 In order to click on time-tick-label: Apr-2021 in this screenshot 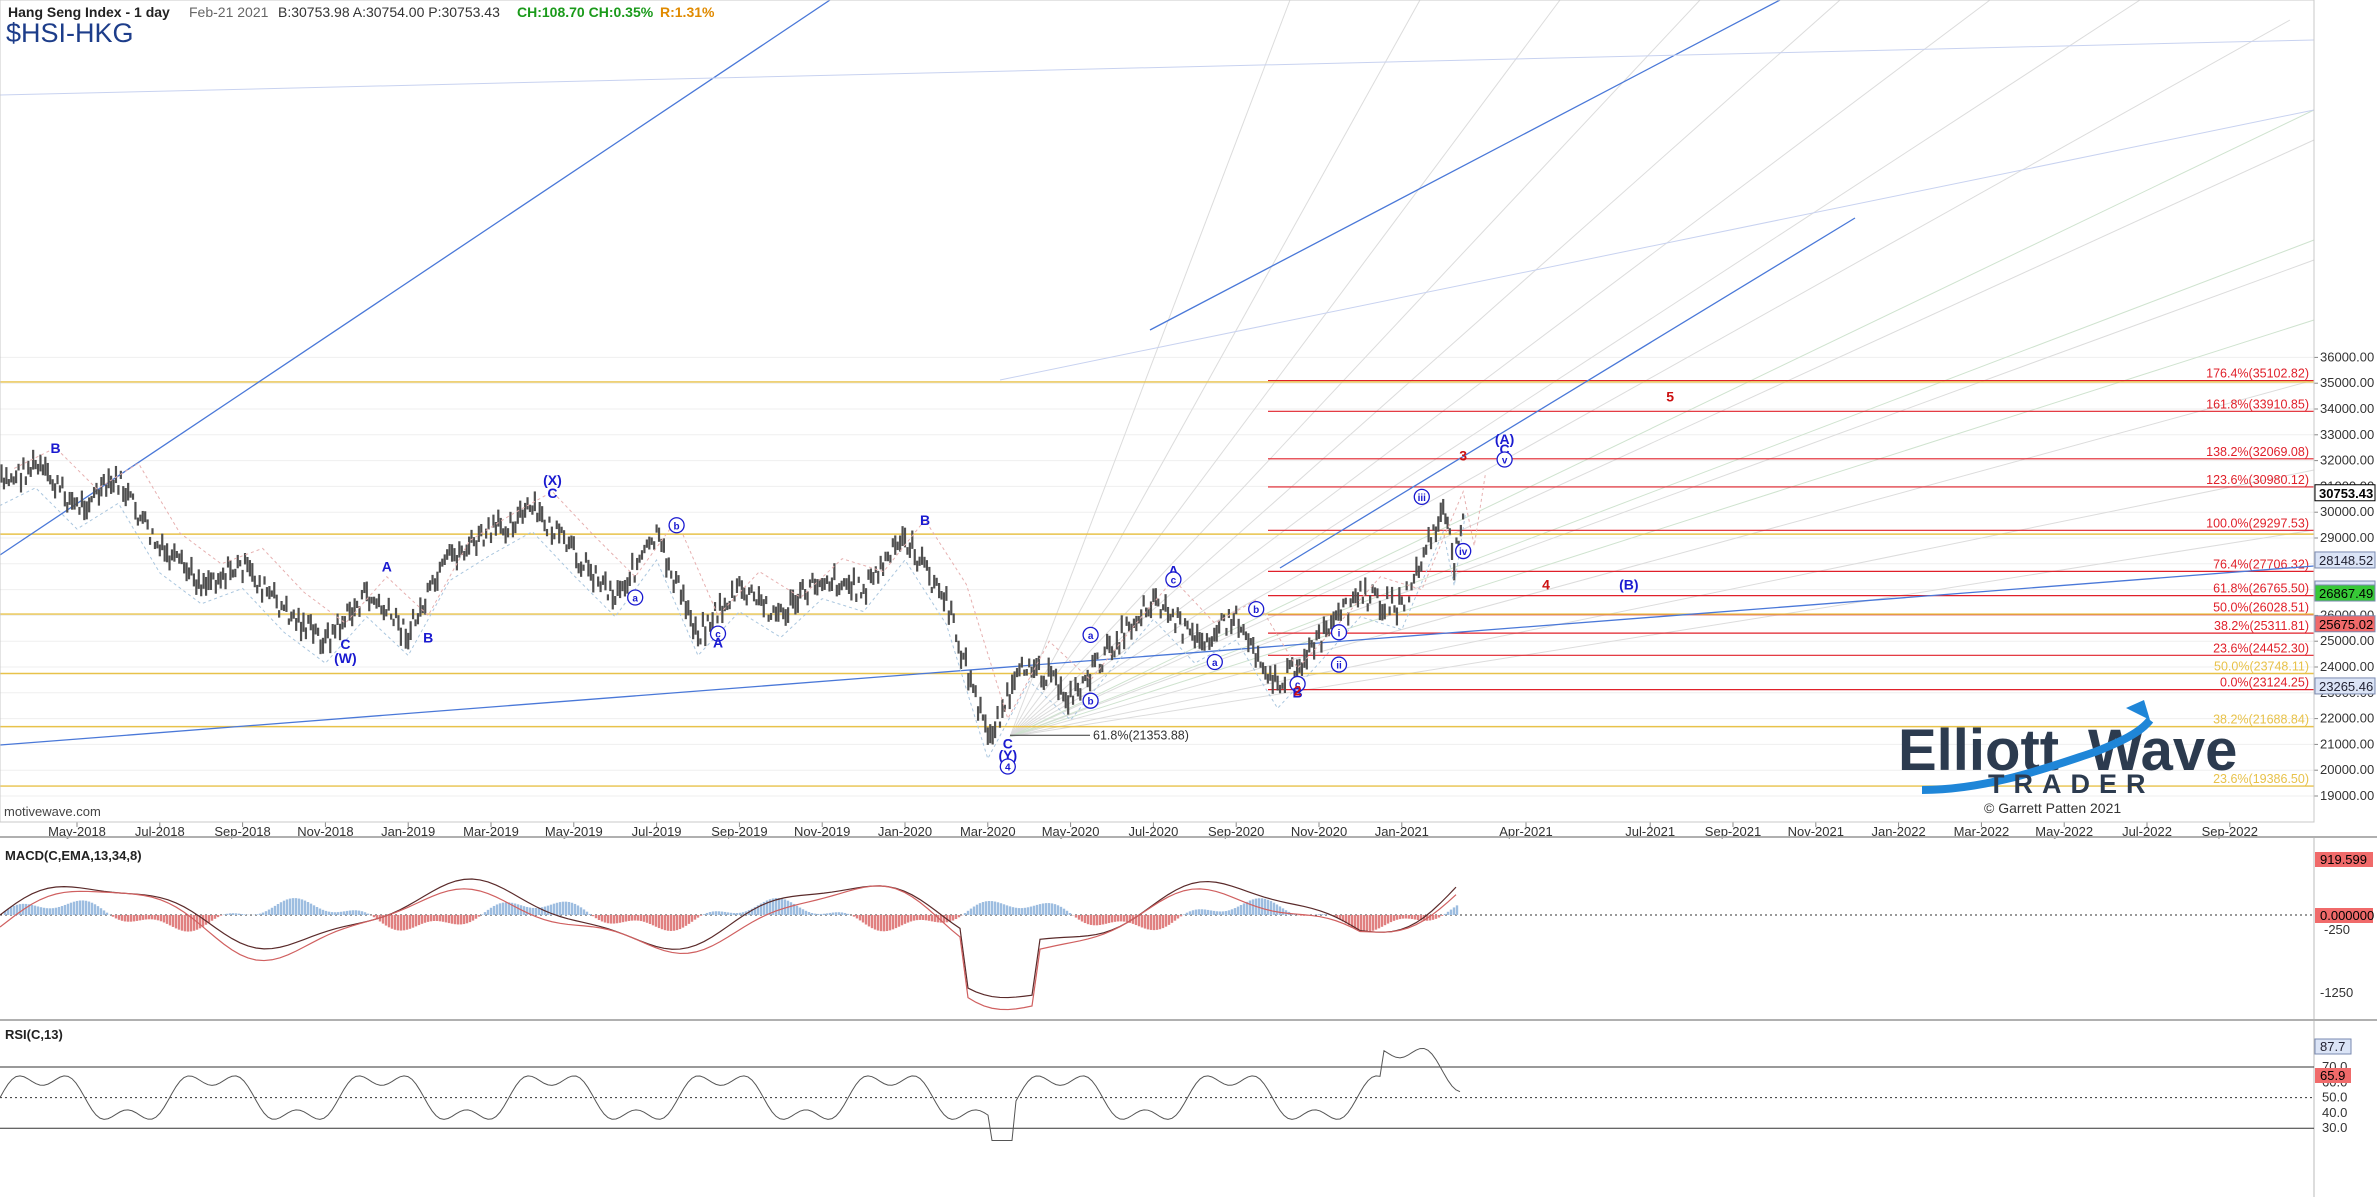, I will do `click(1525, 831)`.